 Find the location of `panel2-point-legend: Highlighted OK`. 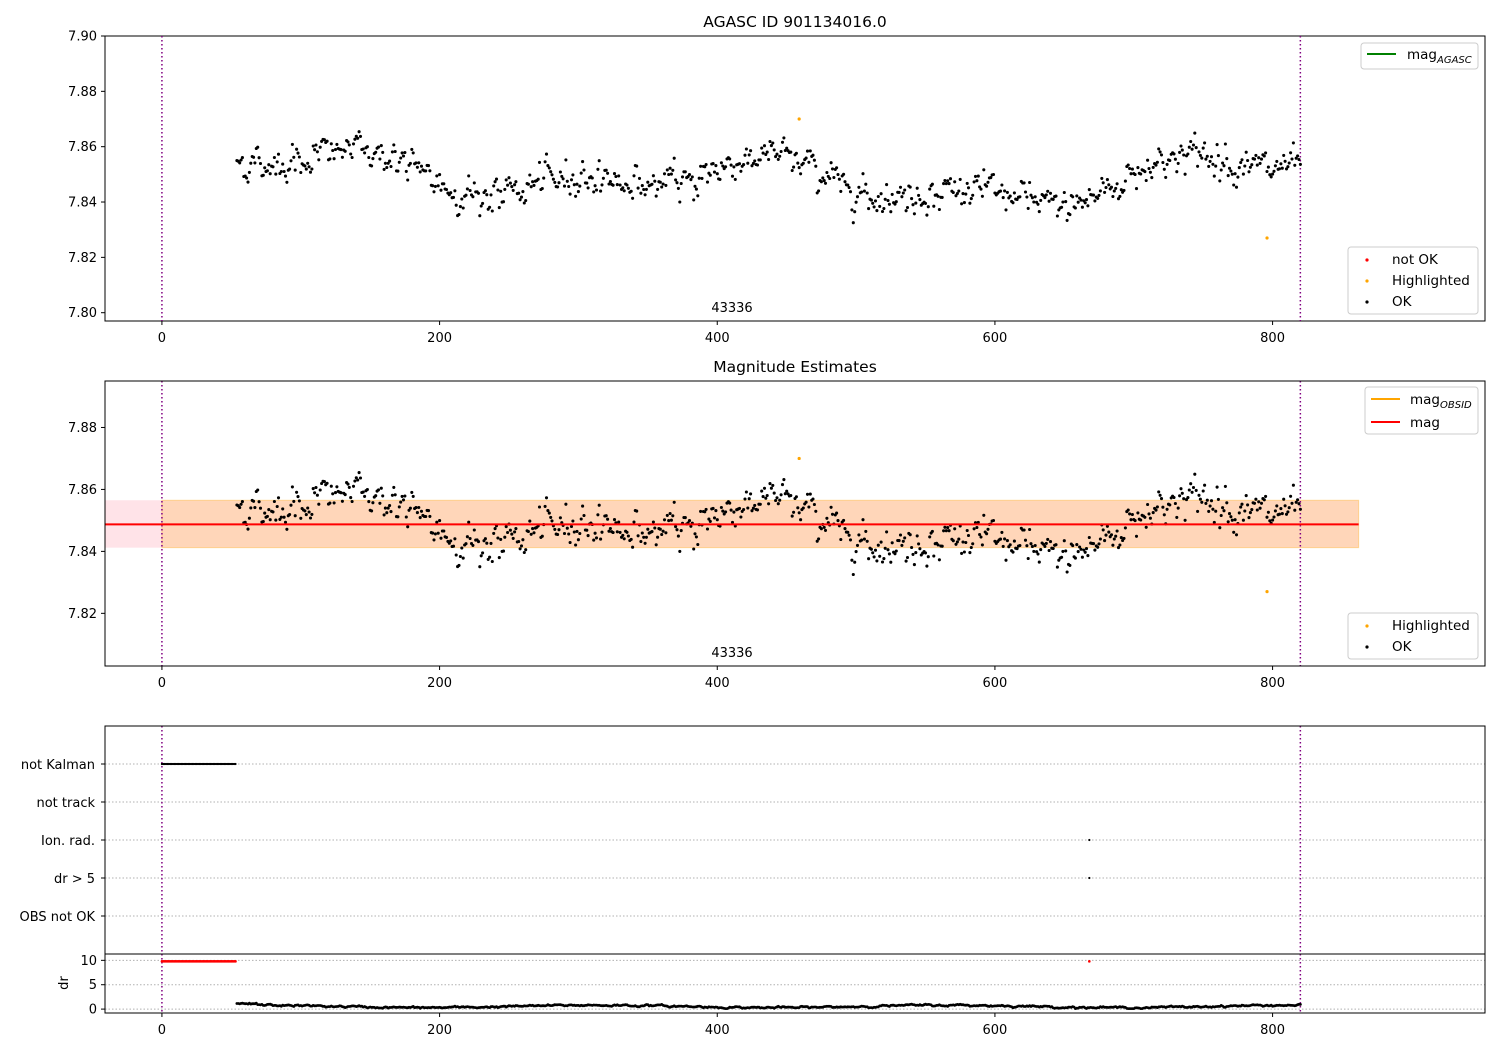

panel2-point-legend: Highlighted OK is located at coordinates (1413, 636).